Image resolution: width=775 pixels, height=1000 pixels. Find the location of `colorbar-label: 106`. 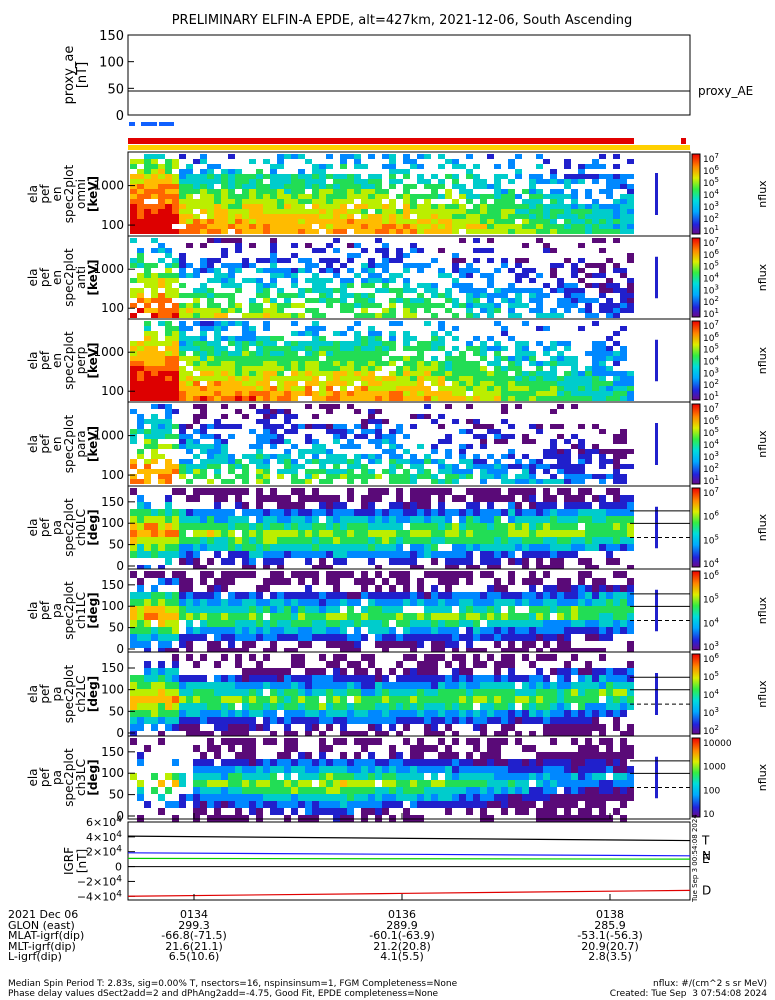

colorbar-label: 106 is located at coordinates (711, 420).